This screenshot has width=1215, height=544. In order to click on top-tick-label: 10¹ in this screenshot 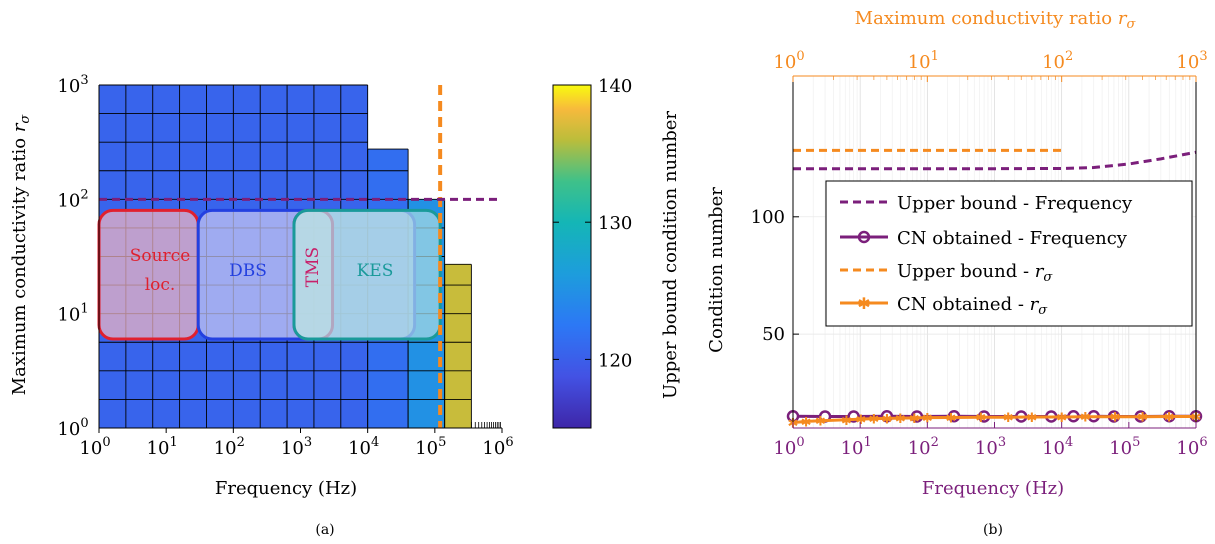, I will do `click(923, 61)`.